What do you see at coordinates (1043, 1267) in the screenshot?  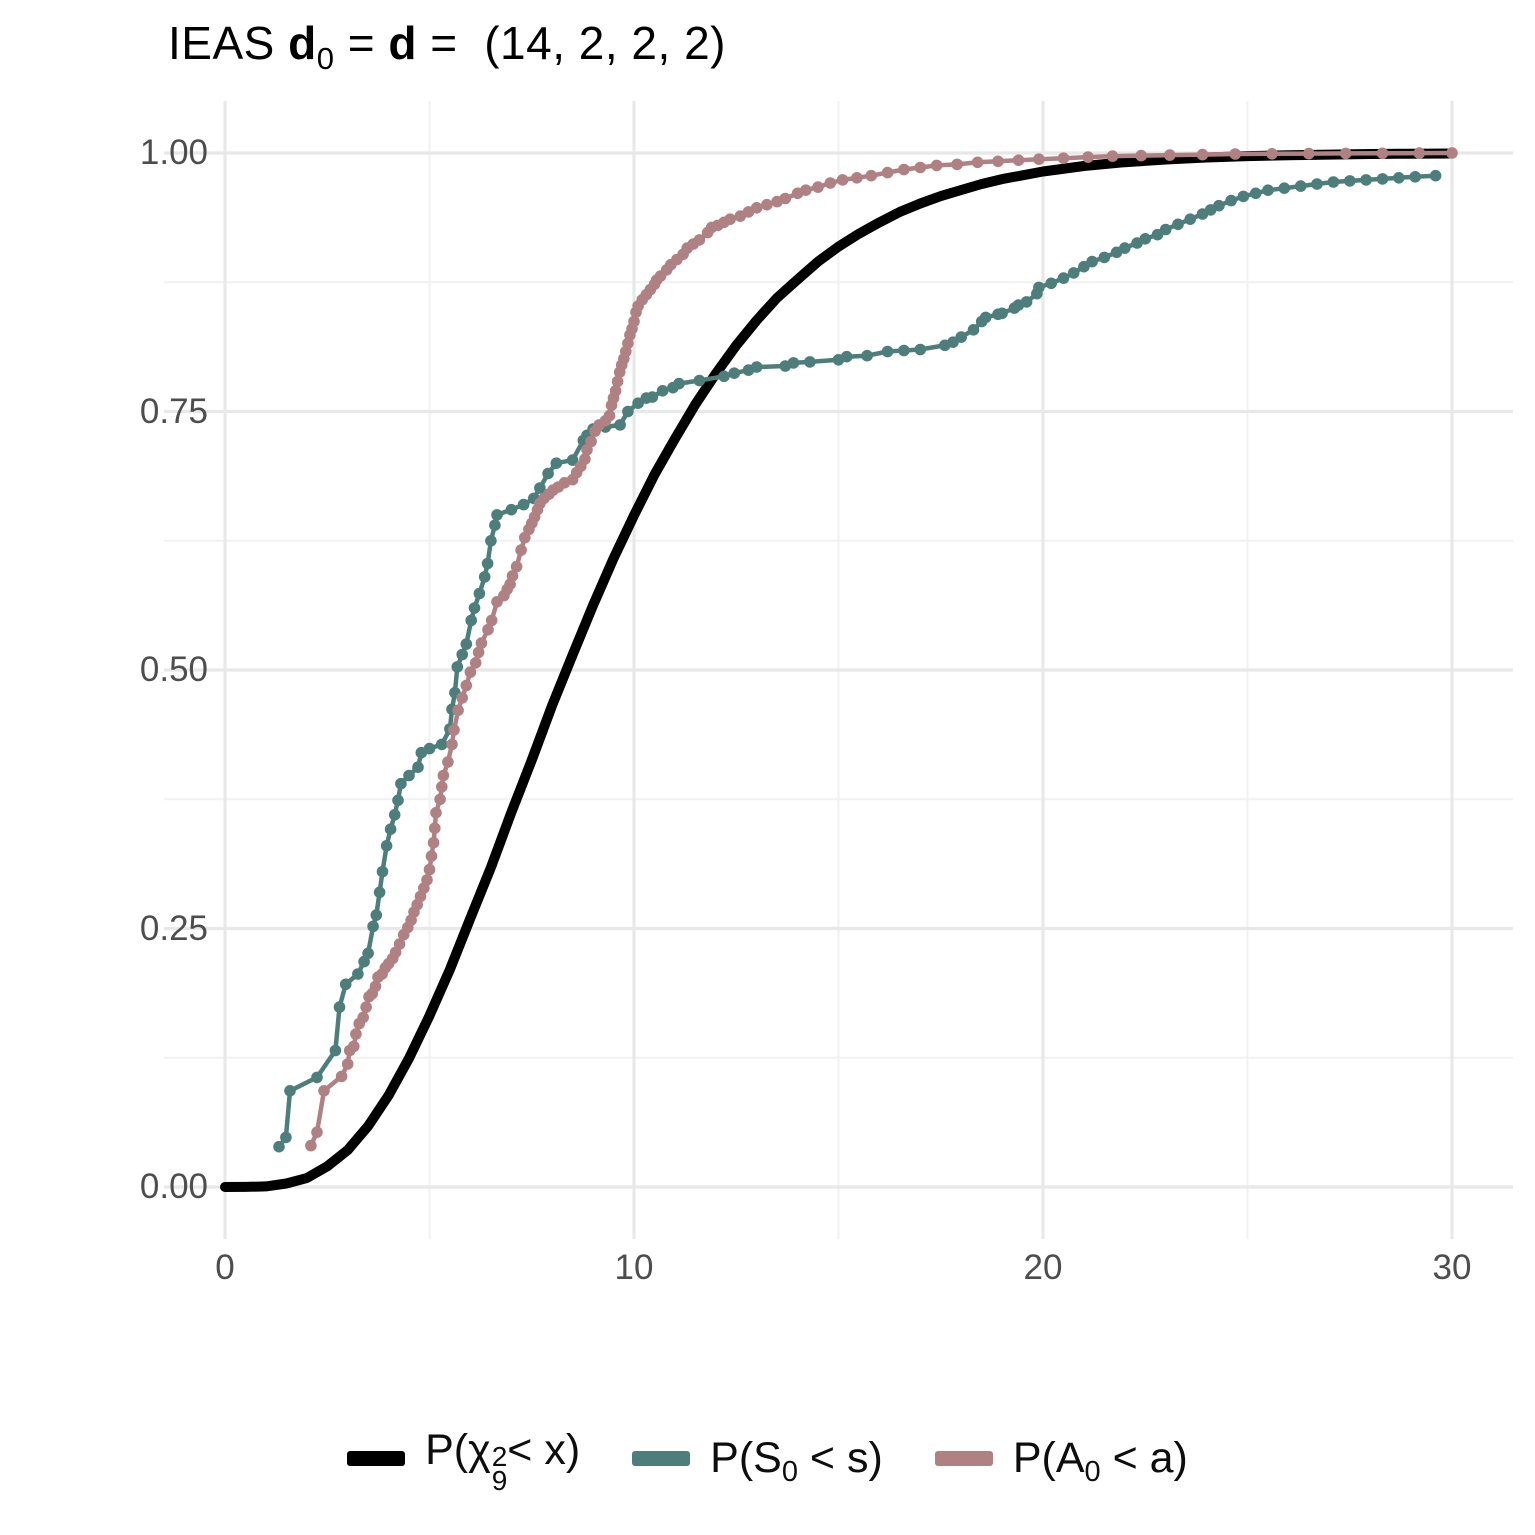 I see `x-tick-label: 20` at bounding box center [1043, 1267].